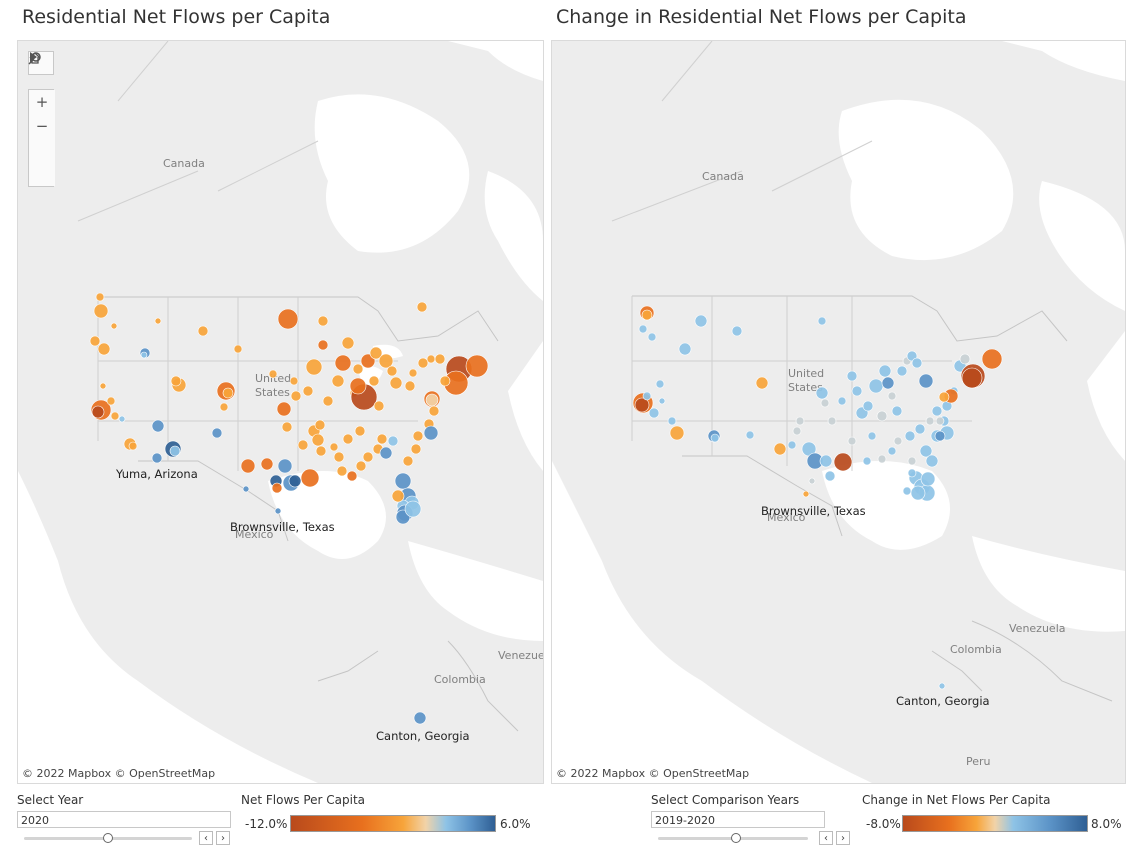 This screenshot has height=868, width=1140. I want to click on year-slider-thumb, so click(108, 838).